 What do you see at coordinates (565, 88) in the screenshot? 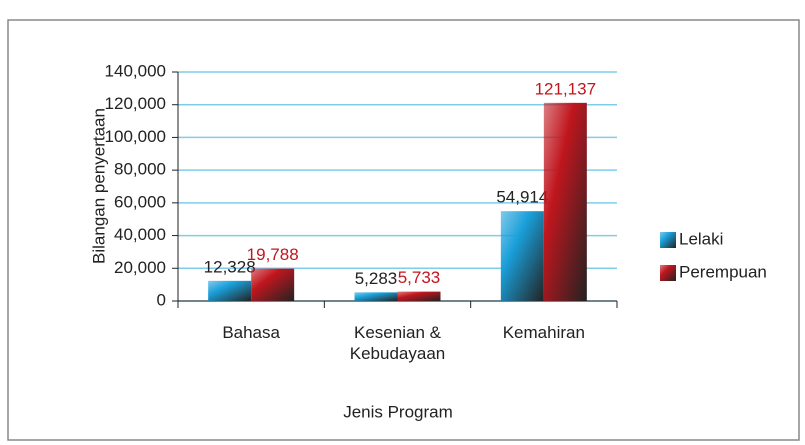
I see `data-label: 121,137` at bounding box center [565, 88].